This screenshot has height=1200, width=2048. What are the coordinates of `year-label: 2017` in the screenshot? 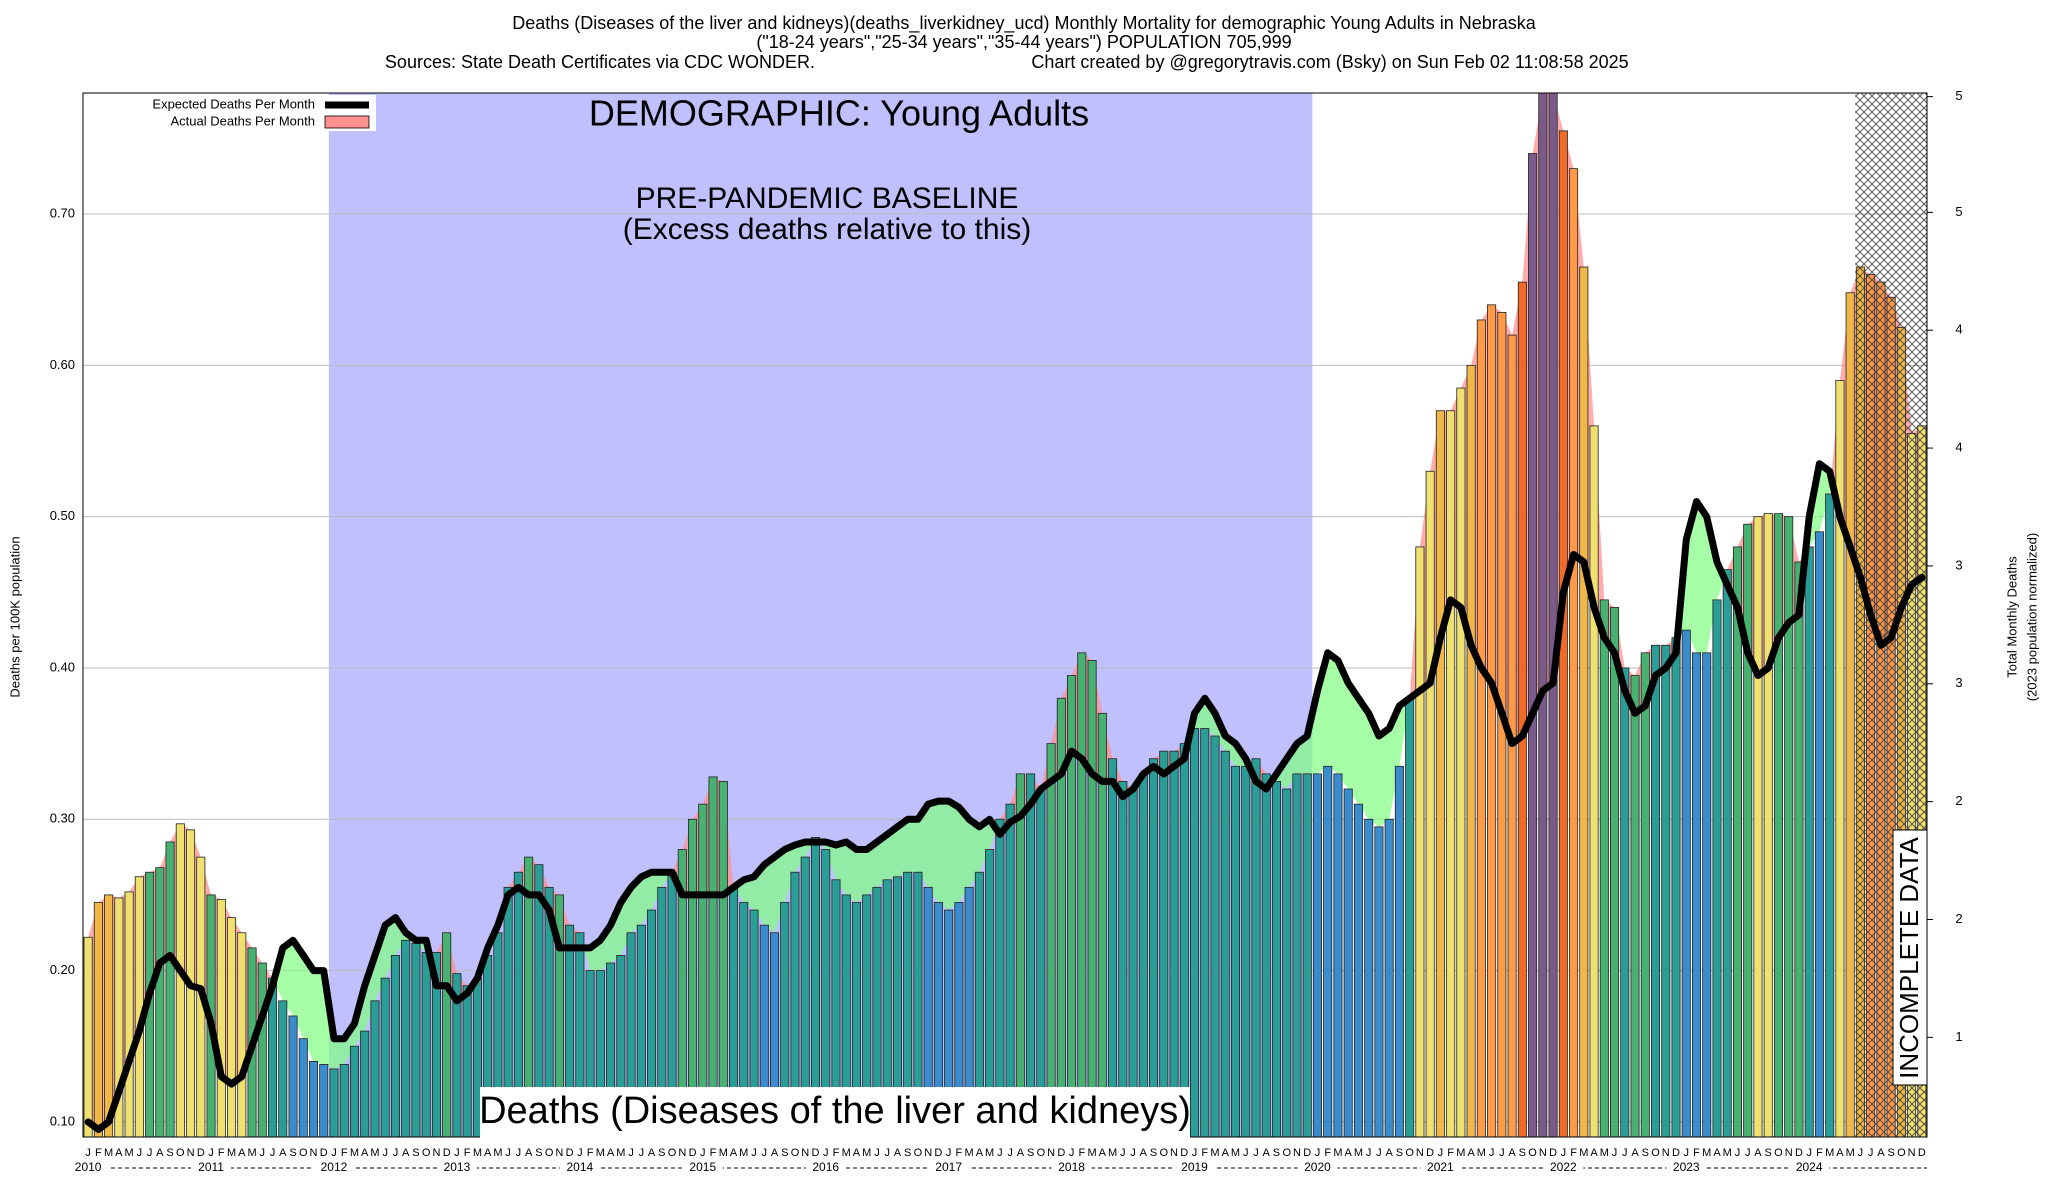 It's located at (948, 1167).